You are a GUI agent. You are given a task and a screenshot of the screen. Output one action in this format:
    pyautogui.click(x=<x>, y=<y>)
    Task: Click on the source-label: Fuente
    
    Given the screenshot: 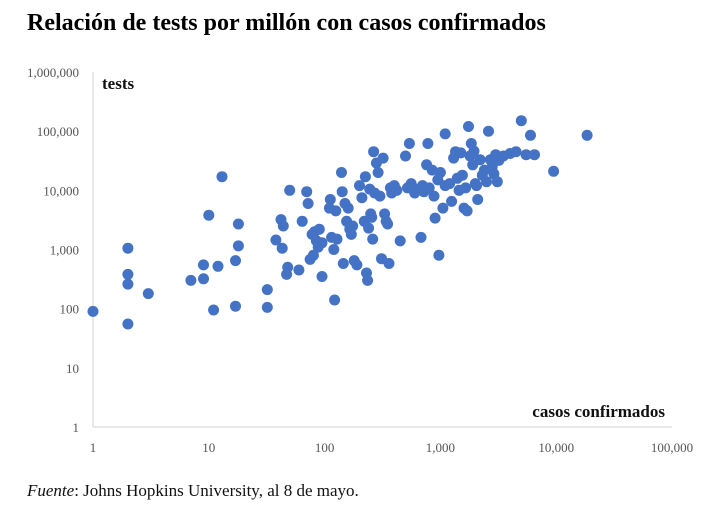 What is the action you would take?
    pyautogui.click(x=51, y=490)
    